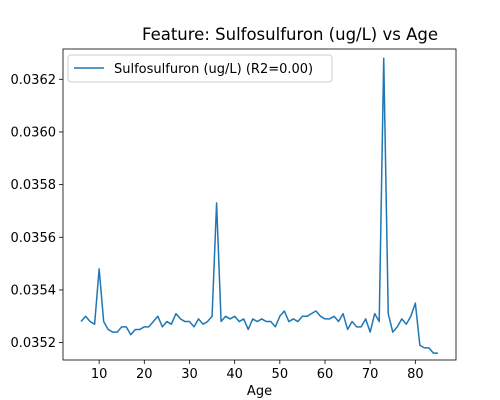  I want to click on x-tick-label: 10, so click(99, 374).